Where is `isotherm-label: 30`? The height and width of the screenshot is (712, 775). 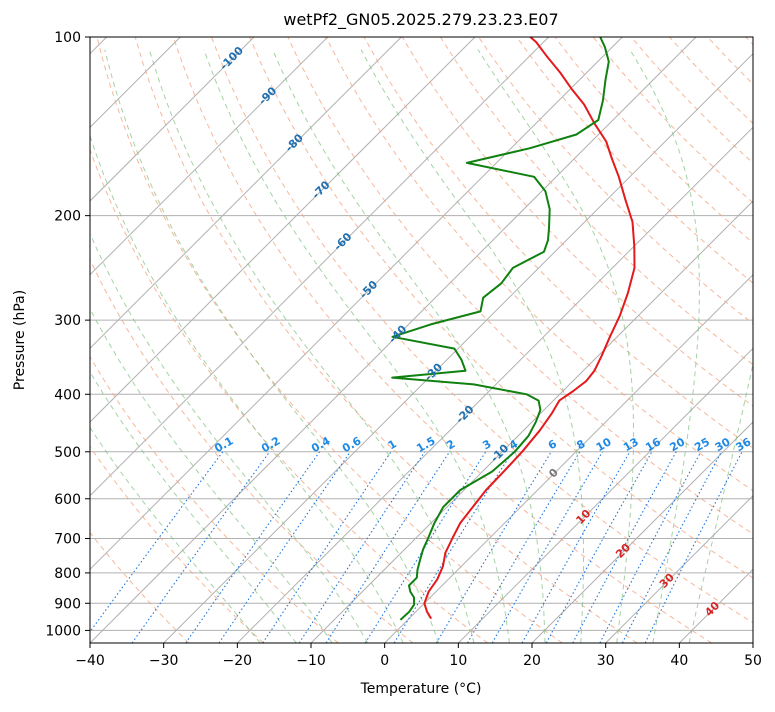 isotherm-label: 30 is located at coordinates (667, 581).